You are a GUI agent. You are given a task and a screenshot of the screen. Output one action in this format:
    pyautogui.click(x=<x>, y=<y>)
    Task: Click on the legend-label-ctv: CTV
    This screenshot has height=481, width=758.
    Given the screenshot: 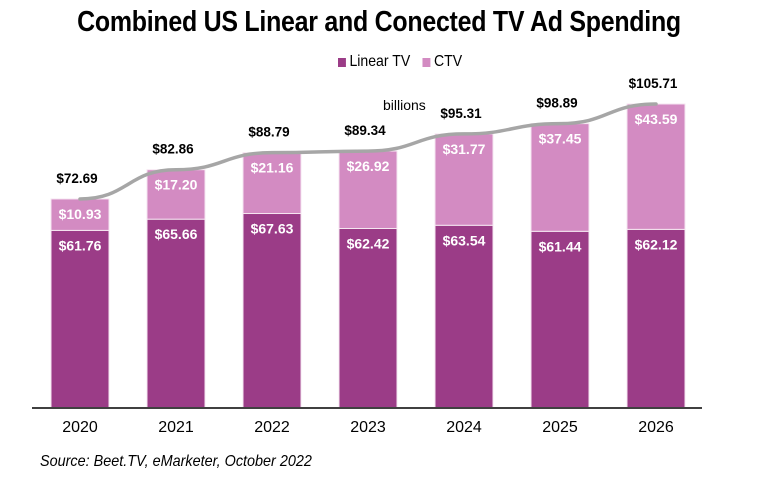 What is the action you would take?
    pyautogui.click(x=448, y=61)
    